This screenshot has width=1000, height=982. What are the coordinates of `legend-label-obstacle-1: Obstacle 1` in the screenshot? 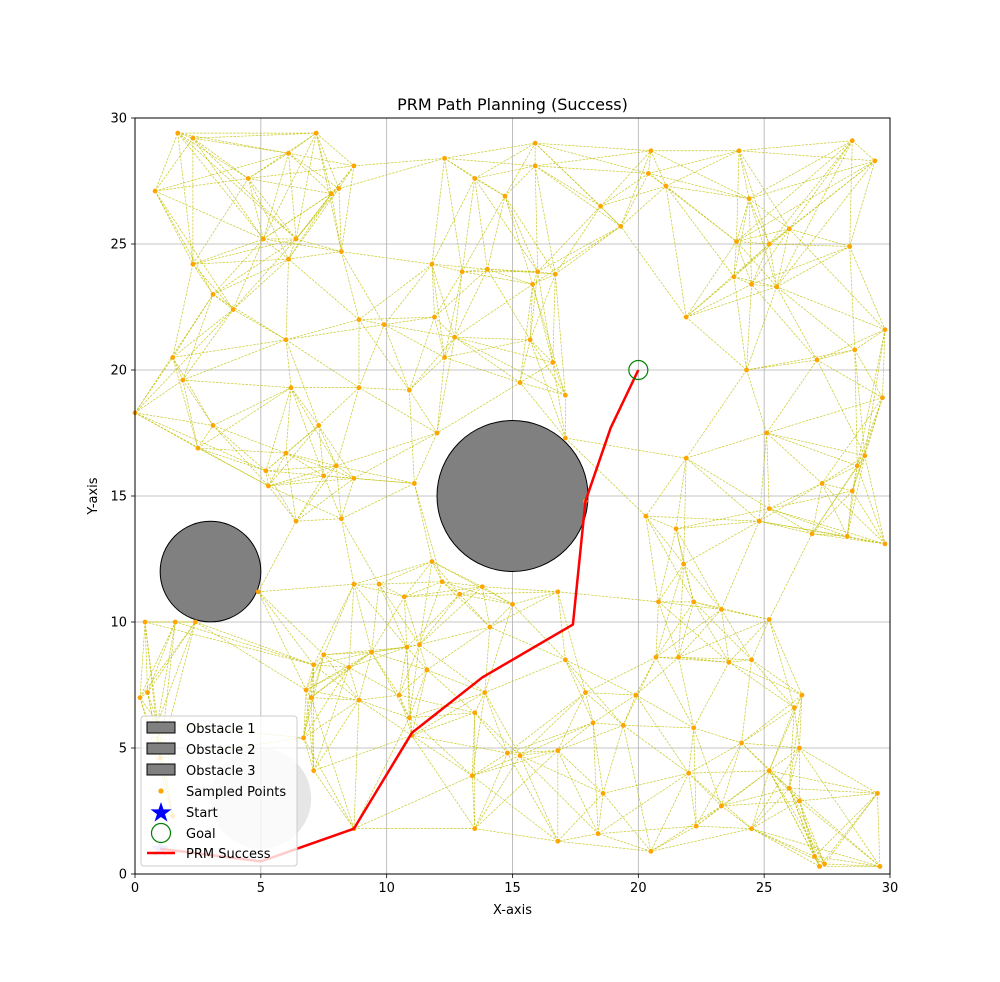 It's located at (220, 729).